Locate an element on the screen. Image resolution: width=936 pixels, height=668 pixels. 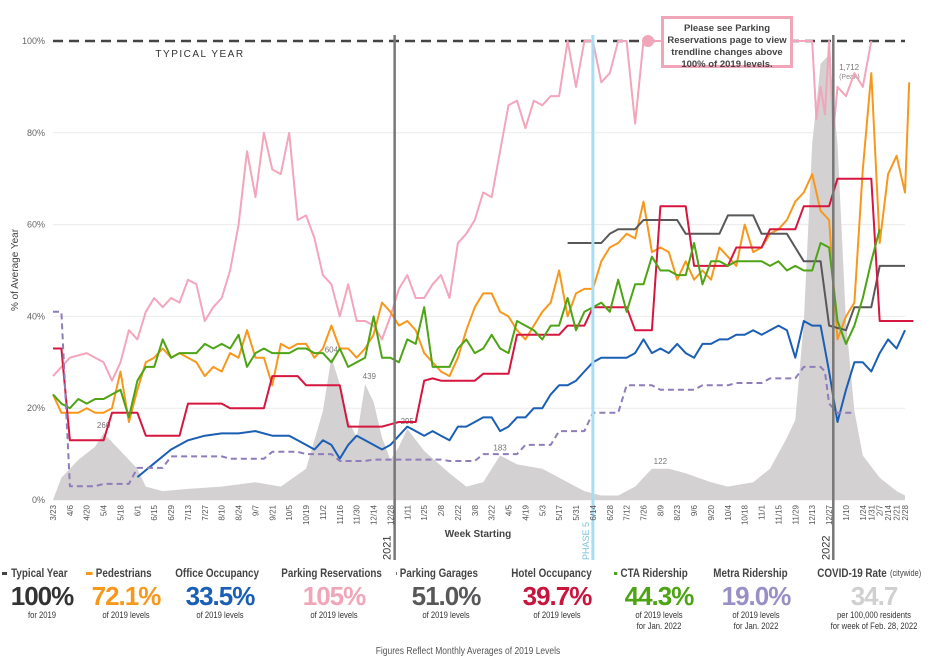
x-tick-label: 1/11 is located at coordinates (407, 512).